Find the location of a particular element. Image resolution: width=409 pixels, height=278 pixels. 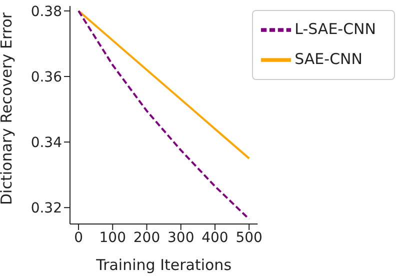

legend-label: L-SAE-CNN is located at coordinates (335, 29).